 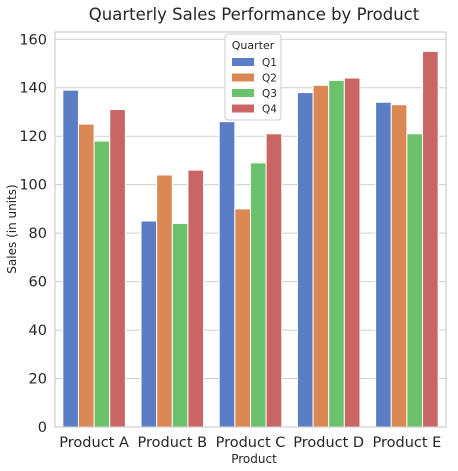 What do you see at coordinates (38, 234) in the screenshot?
I see `y-tick-label: 80` at bounding box center [38, 234].